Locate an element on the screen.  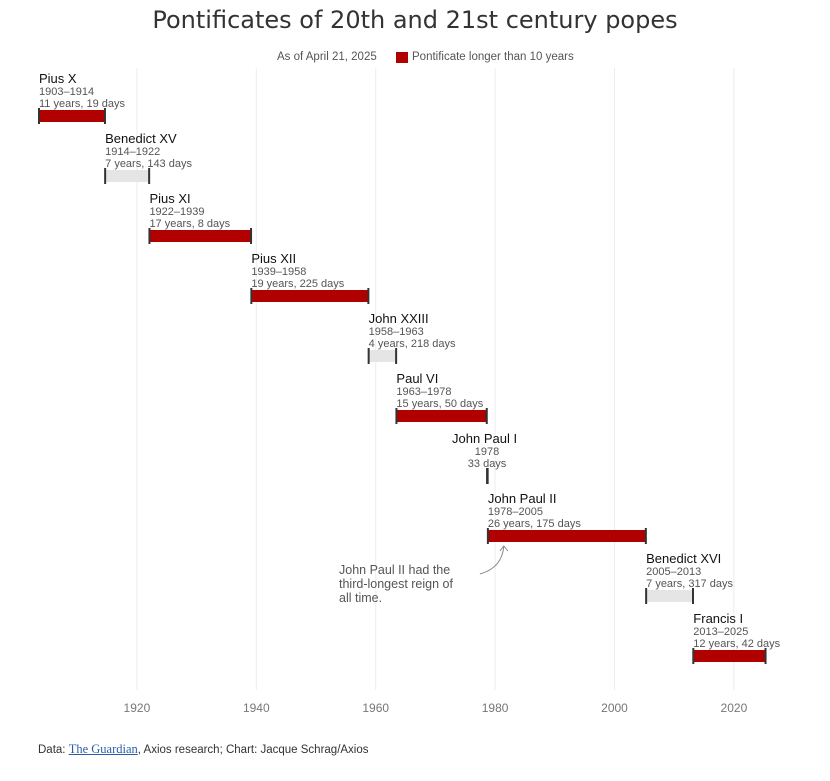
pope-name: Pius XII is located at coordinates (273, 258).